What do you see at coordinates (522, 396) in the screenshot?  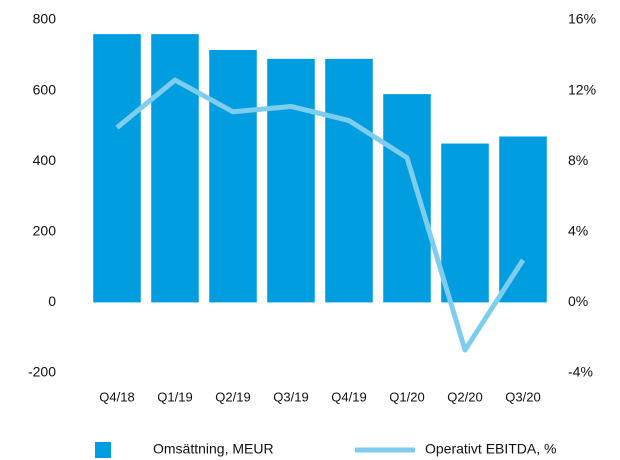 I see `x-tick-label: Q3/20` at bounding box center [522, 396].